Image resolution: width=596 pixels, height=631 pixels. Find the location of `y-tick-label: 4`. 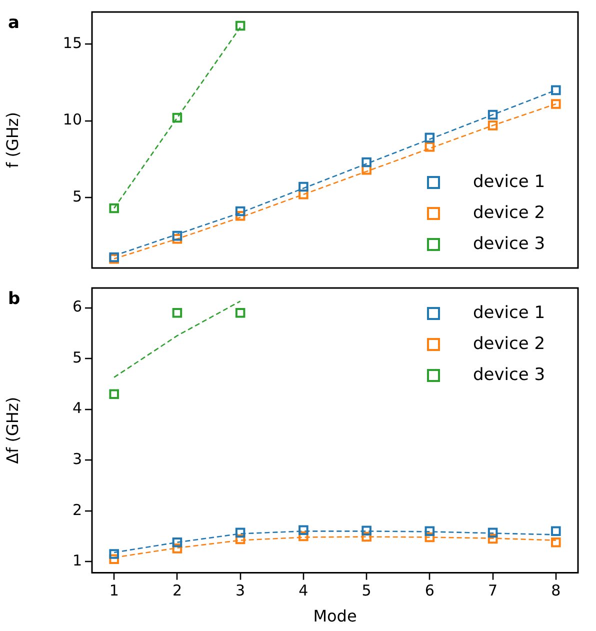

y-tick-label: 4 is located at coordinates (77, 408).